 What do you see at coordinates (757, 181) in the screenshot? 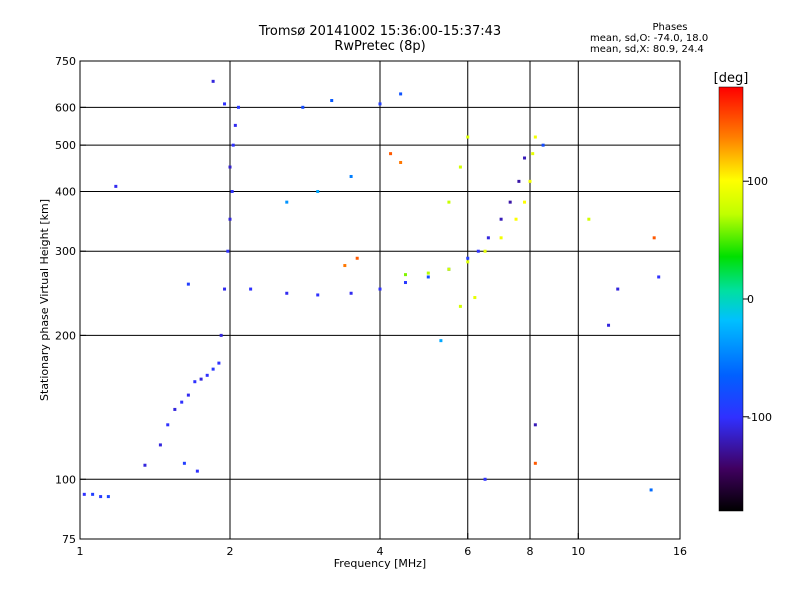
I see `colorbar-tick-label: 100` at bounding box center [757, 181].